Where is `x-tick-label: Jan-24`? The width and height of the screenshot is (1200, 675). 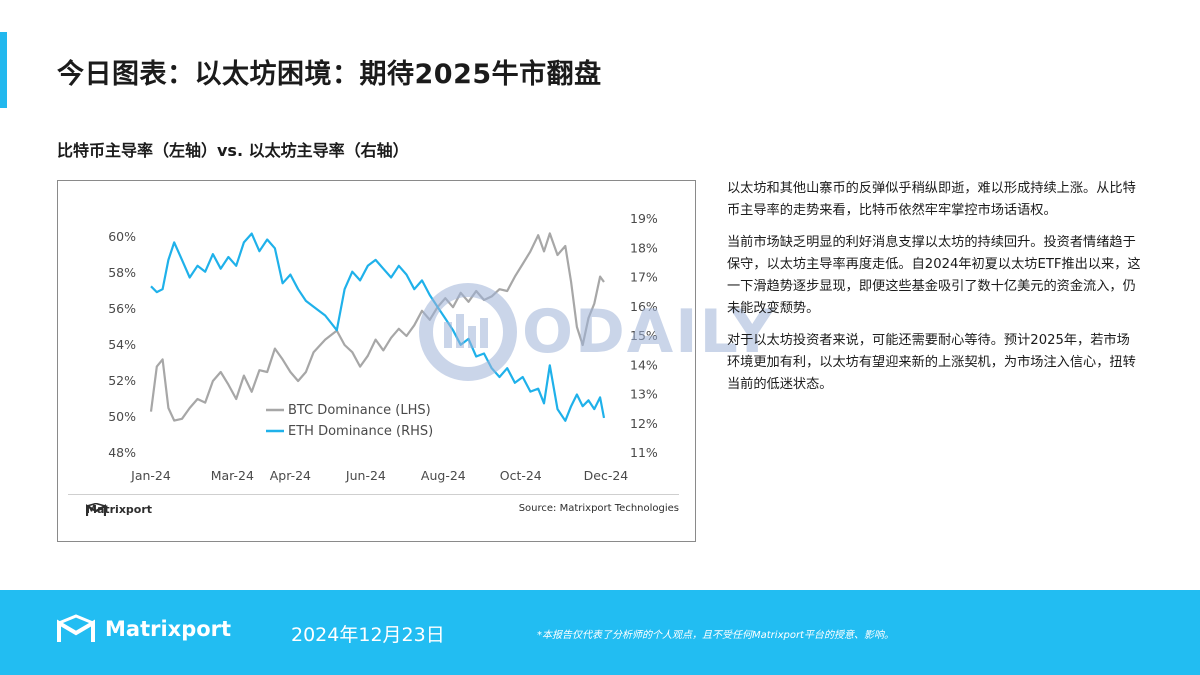 x-tick-label: Jan-24 is located at coordinates (150, 475).